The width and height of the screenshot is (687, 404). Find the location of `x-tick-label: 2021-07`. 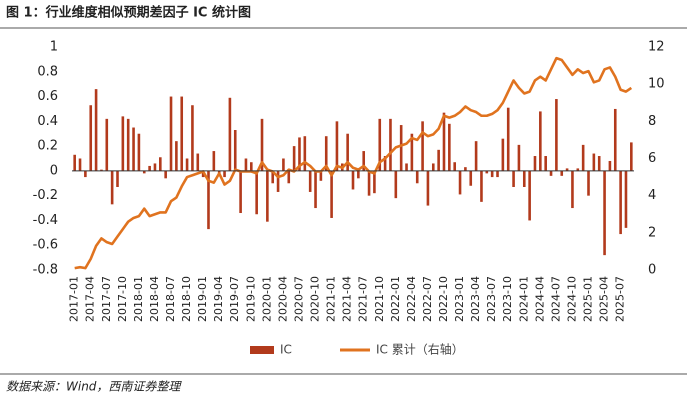

x-tick-label: 2021-07 is located at coordinates (363, 299).